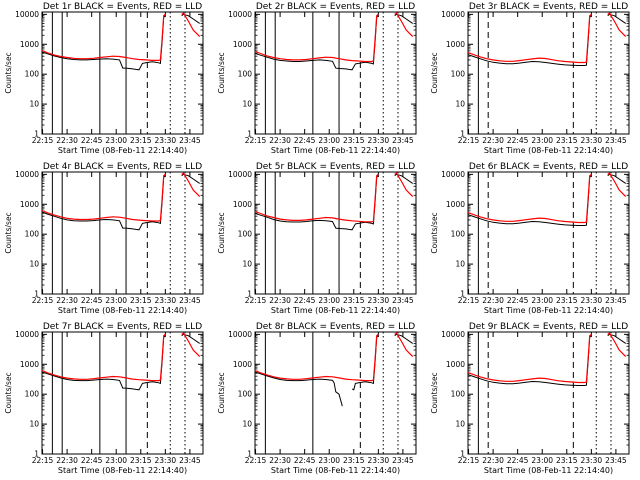 This screenshot has height=480, width=640. What do you see at coordinates (548, 7) in the screenshot?
I see `chart-title: Det 3r BLACK = Events, RED = LLD` at bounding box center [548, 7].